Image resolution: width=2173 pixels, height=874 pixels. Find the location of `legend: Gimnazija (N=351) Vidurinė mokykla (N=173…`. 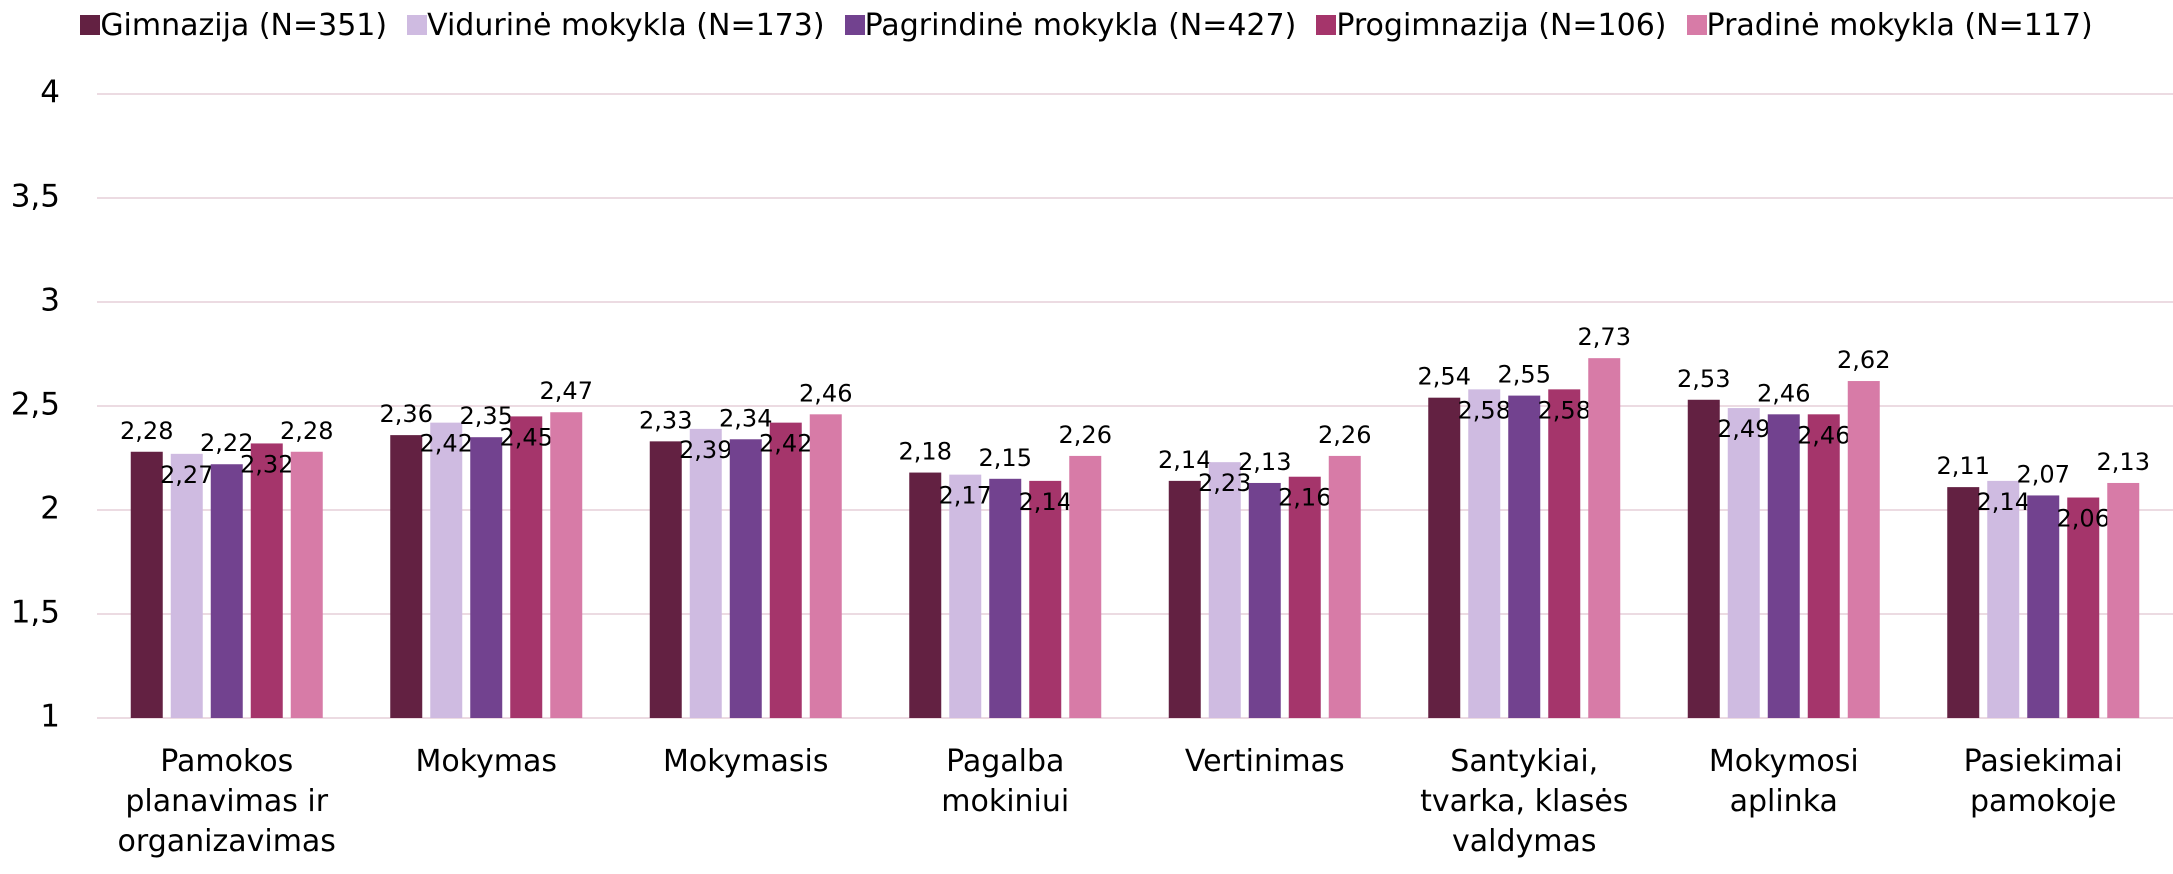

legend: Gimnazija (N=351) Vidurinė mokykla (N=173… is located at coordinates (1086, 25).